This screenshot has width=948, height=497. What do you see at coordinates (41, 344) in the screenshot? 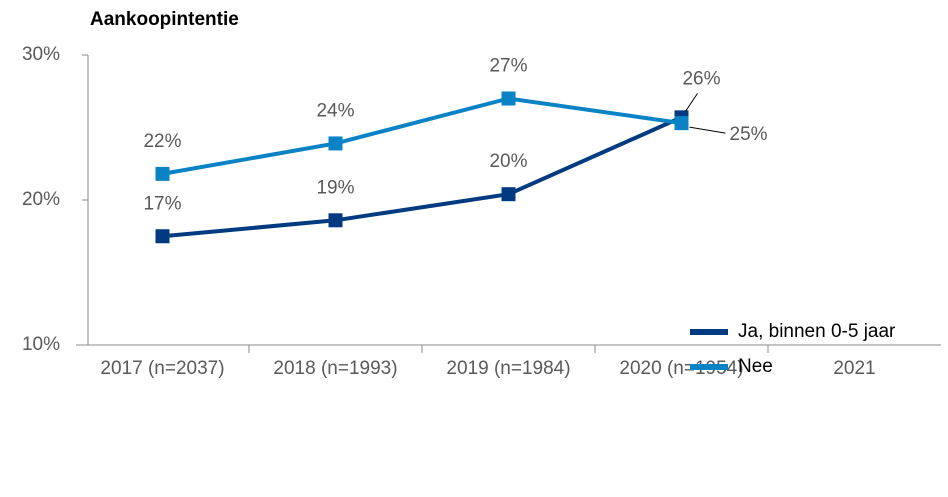
I see `y-tick-label: 10%` at bounding box center [41, 344].